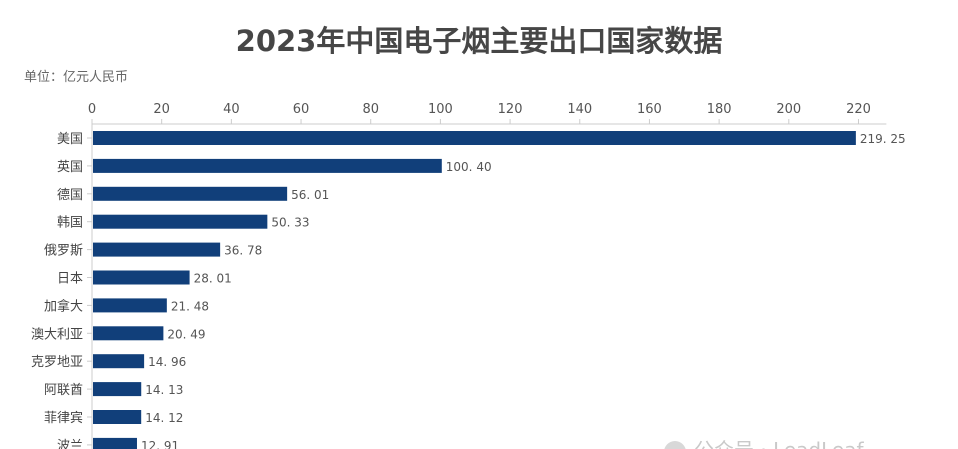 Image resolution: width=958 pixels, height=449 pixels. I want to click on category-label: 日本, so click(70, 279).